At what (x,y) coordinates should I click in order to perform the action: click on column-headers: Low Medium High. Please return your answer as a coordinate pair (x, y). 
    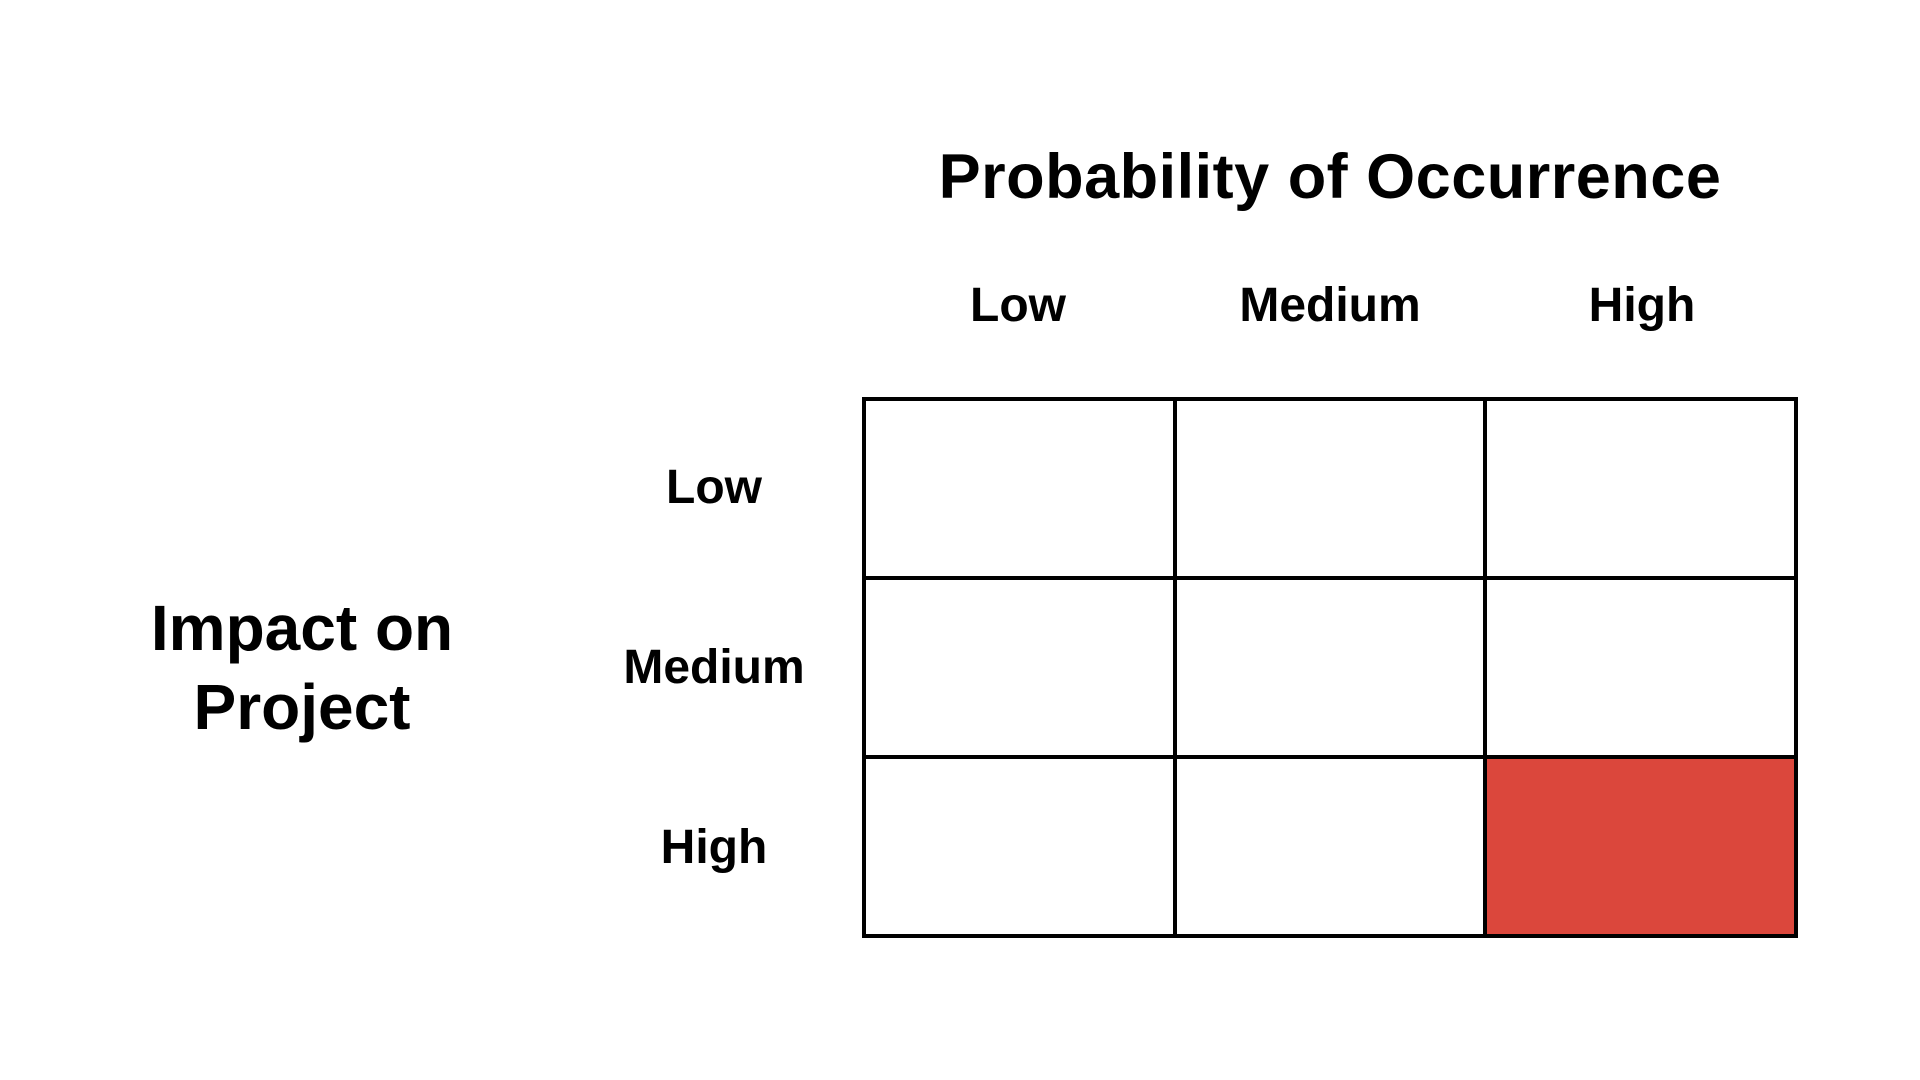
    Looking at the image, I should click on (1330, 305).